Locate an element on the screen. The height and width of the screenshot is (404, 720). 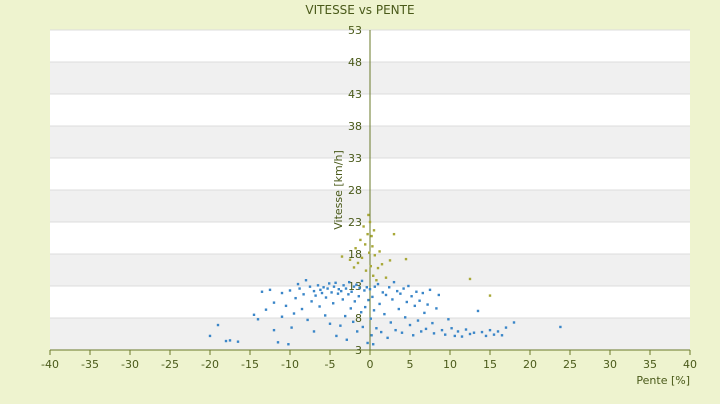
x-tick-label: 5 is located at coordinates (410, 364).